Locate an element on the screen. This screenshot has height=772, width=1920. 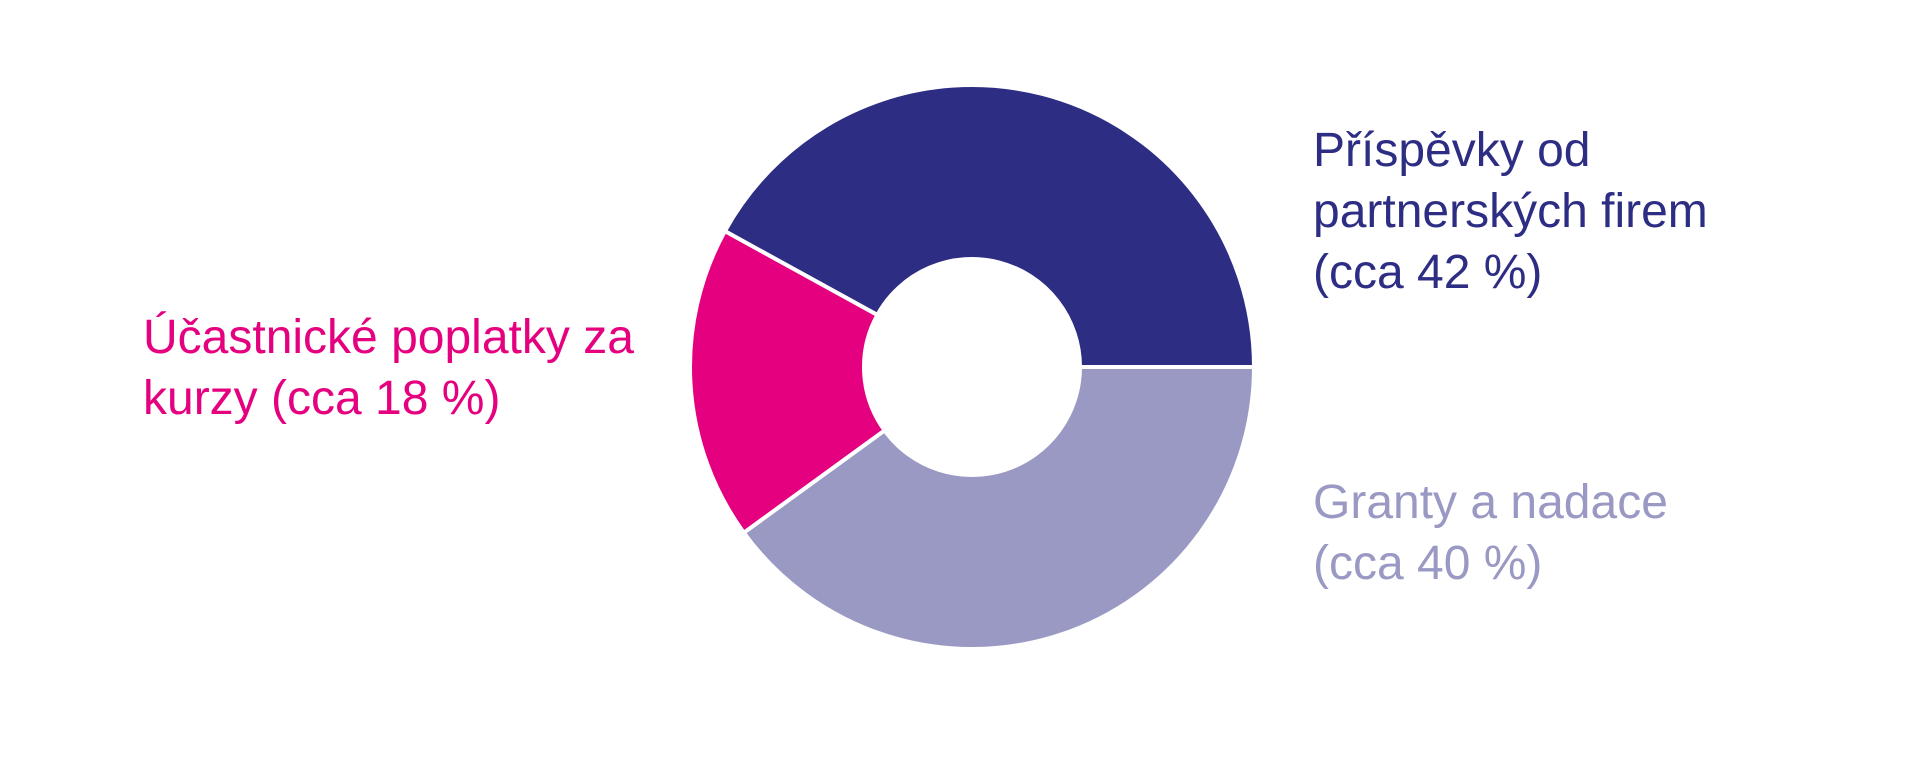
slice-label: Granty a nadace (cca 40 %) is located at coordinates (1613, 533).